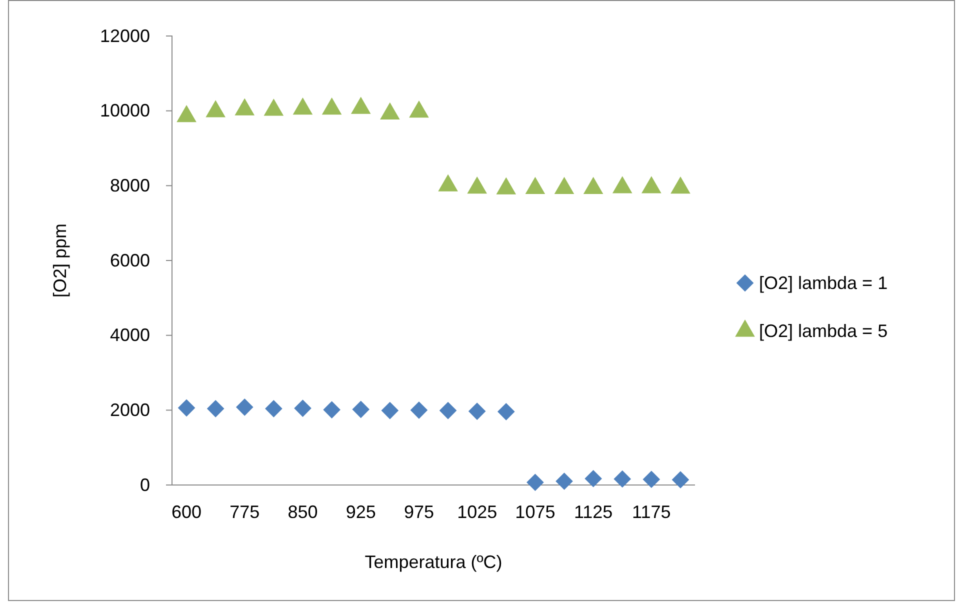 Image resolution: width=957 pixels, height=602 pixels. What do you see at coordinates (130, 410) in the screenshot?
I see `y-tick-label: 2000` at bounding box center [130, 410].